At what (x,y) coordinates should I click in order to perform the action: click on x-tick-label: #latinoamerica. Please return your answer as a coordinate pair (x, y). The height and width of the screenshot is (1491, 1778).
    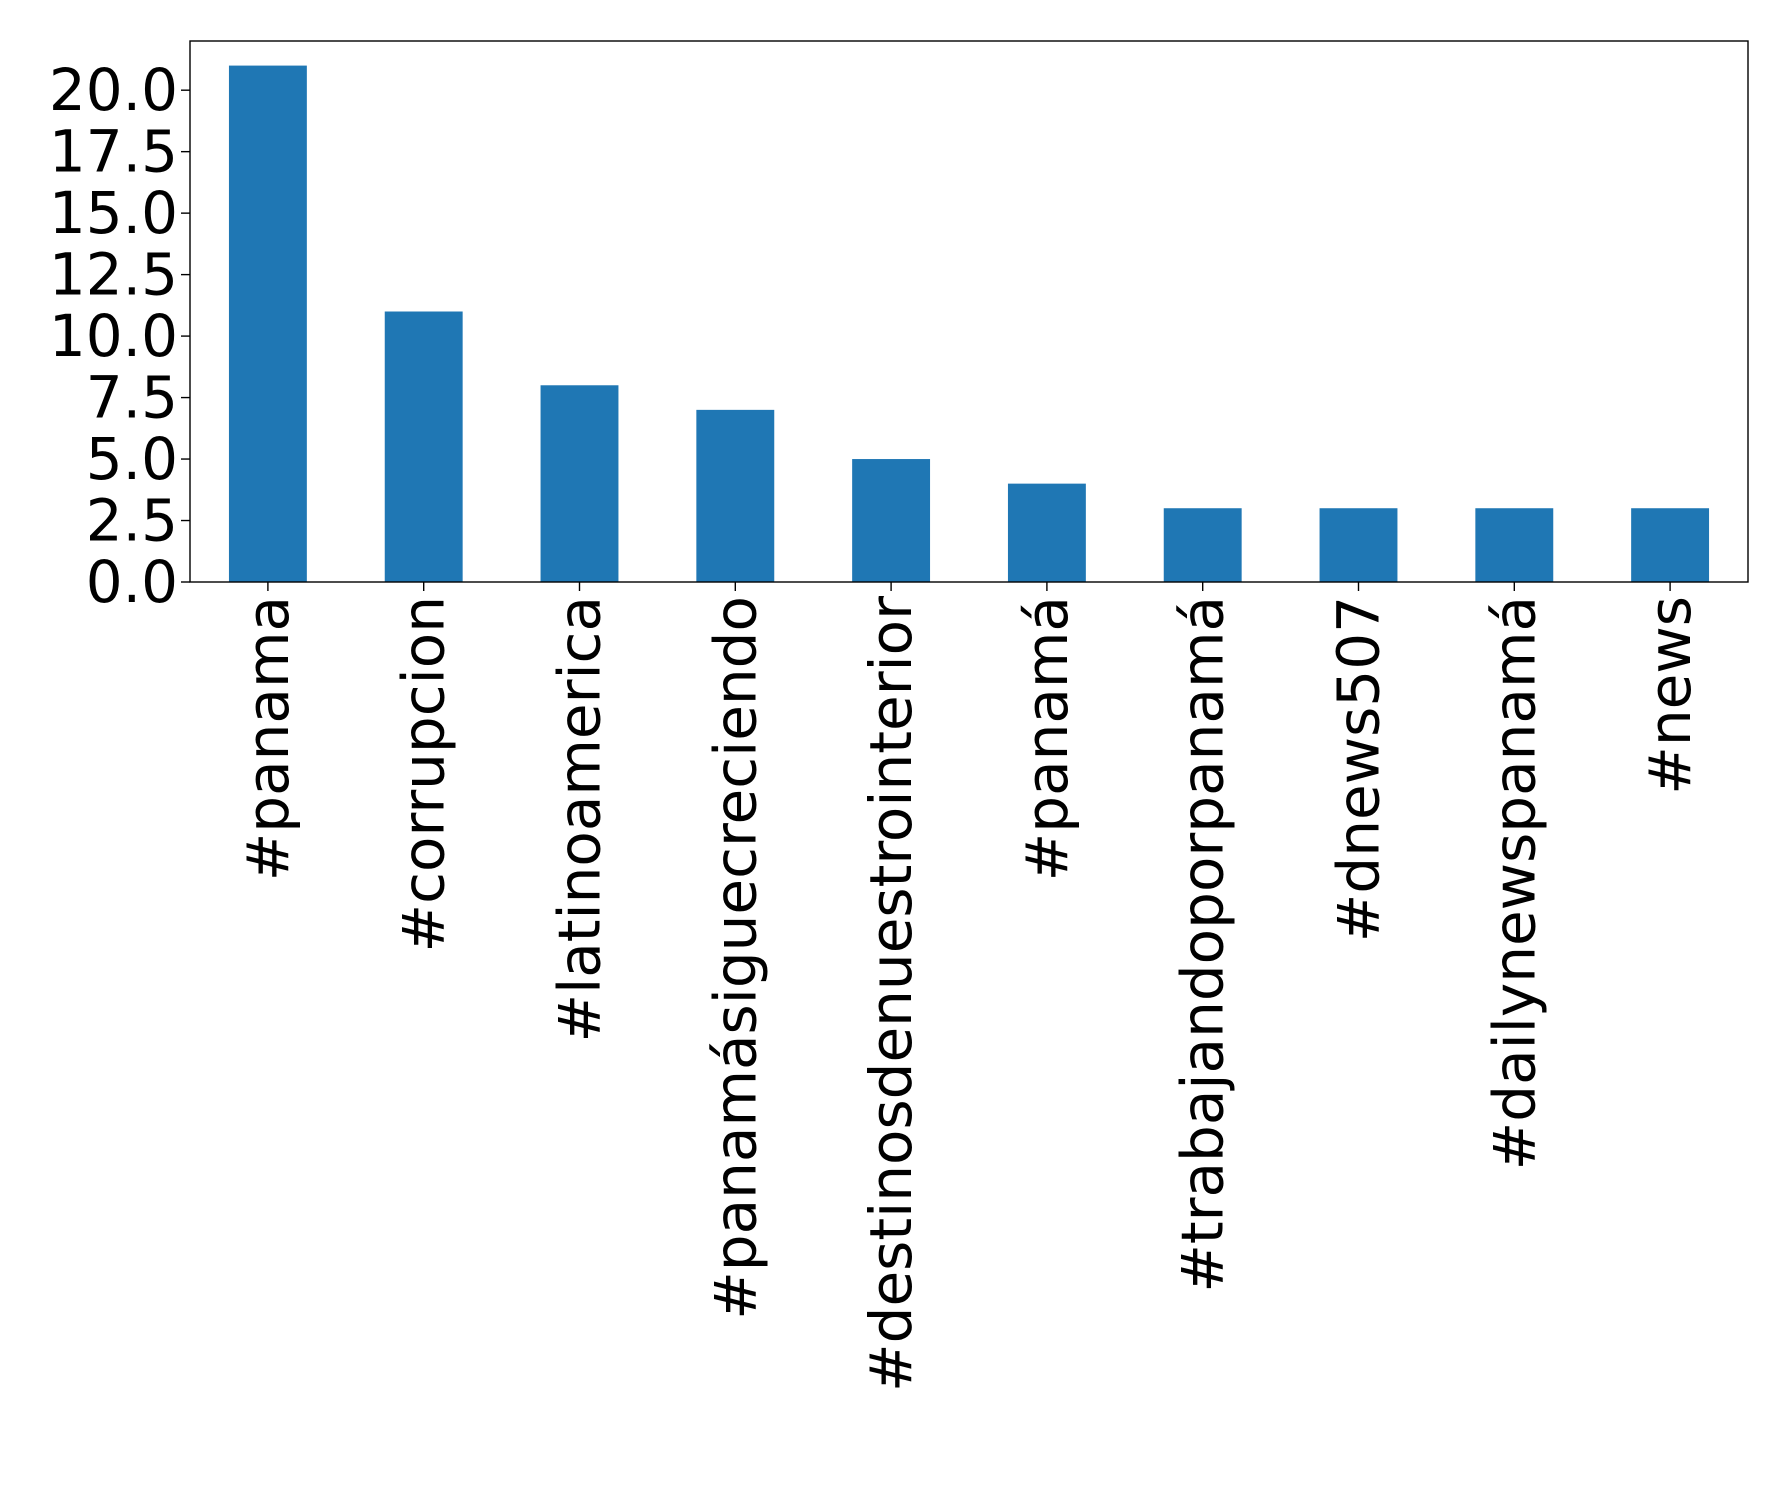
    Looking at the image, I should click on (580, 819).